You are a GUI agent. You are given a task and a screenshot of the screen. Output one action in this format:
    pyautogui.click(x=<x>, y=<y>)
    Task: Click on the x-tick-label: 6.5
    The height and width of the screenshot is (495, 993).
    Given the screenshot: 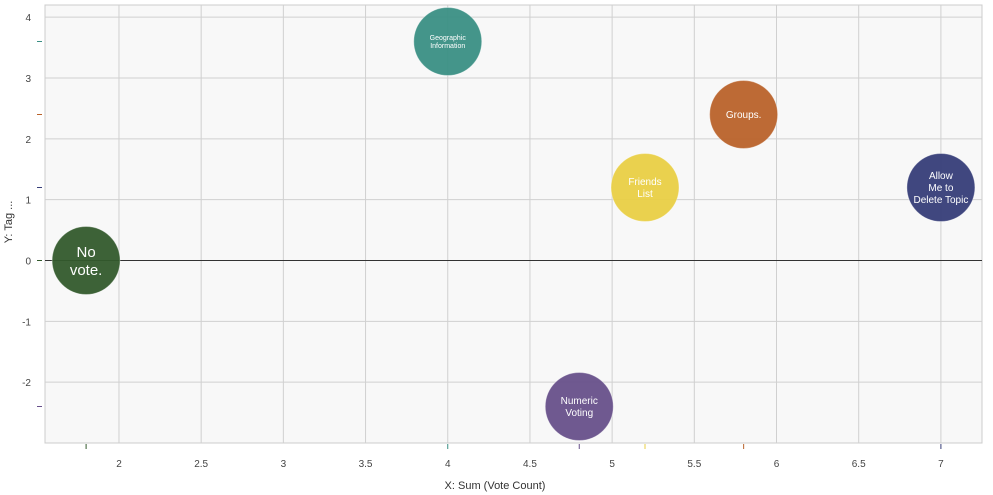 What is the action you would take?
    pyautogui.click(x=859, y=464)
    